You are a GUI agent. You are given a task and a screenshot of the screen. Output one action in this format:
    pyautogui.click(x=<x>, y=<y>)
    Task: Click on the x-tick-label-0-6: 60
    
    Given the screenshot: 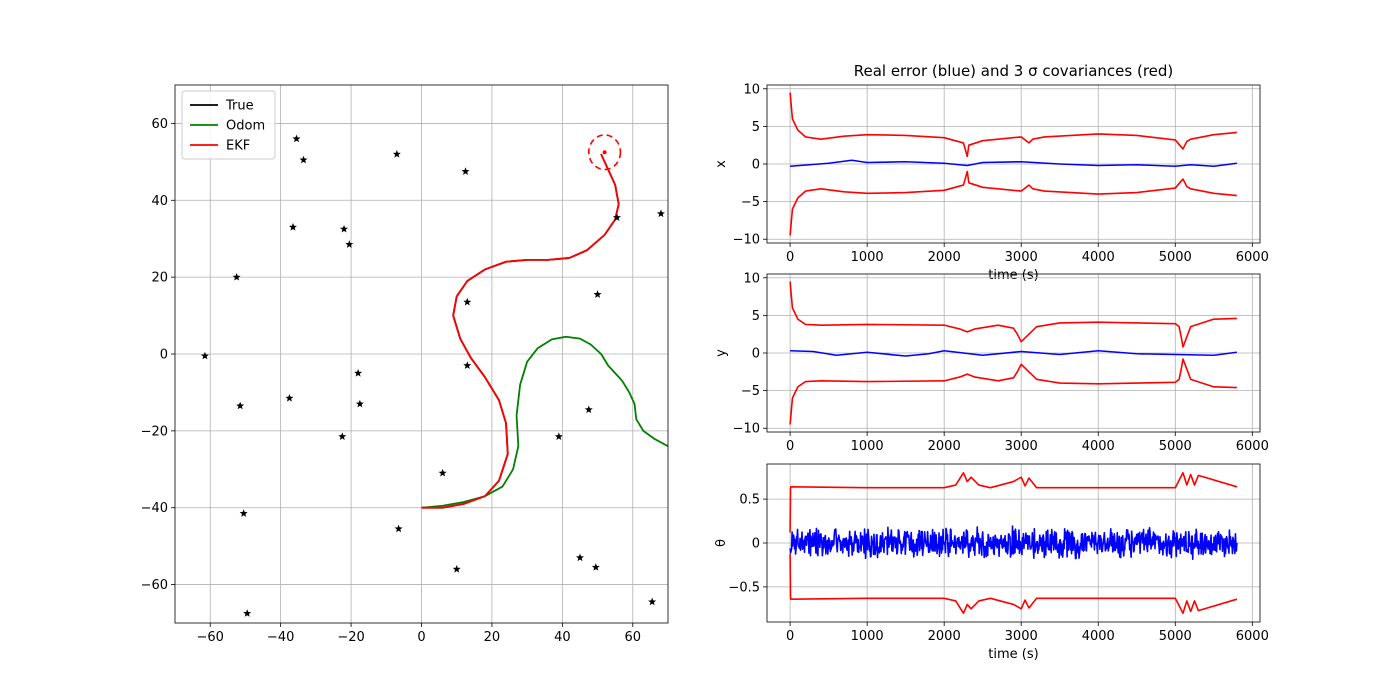 What is the action you would take?
    pyautogui.click(x=633, y=637)
    